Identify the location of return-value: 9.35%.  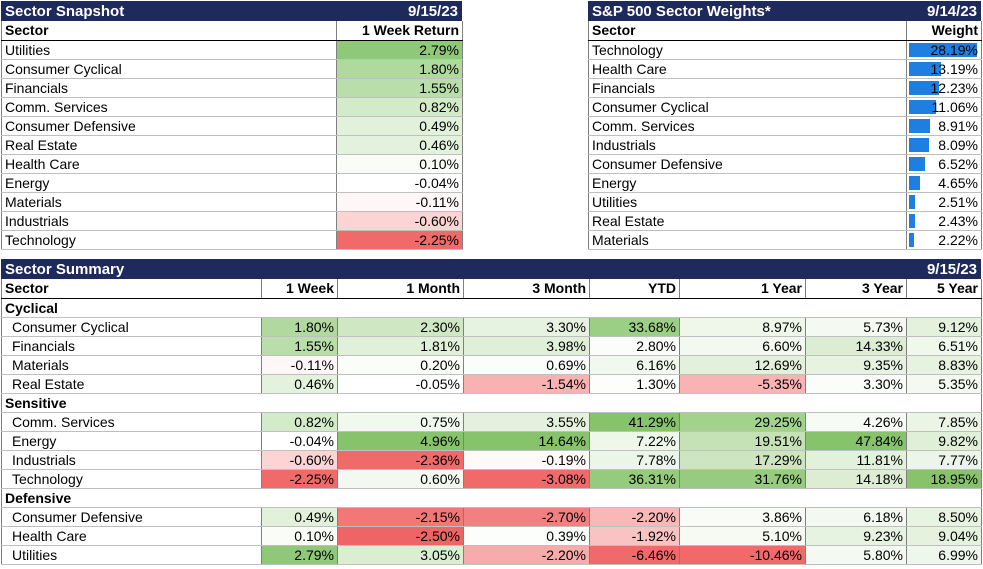
(856, 365).